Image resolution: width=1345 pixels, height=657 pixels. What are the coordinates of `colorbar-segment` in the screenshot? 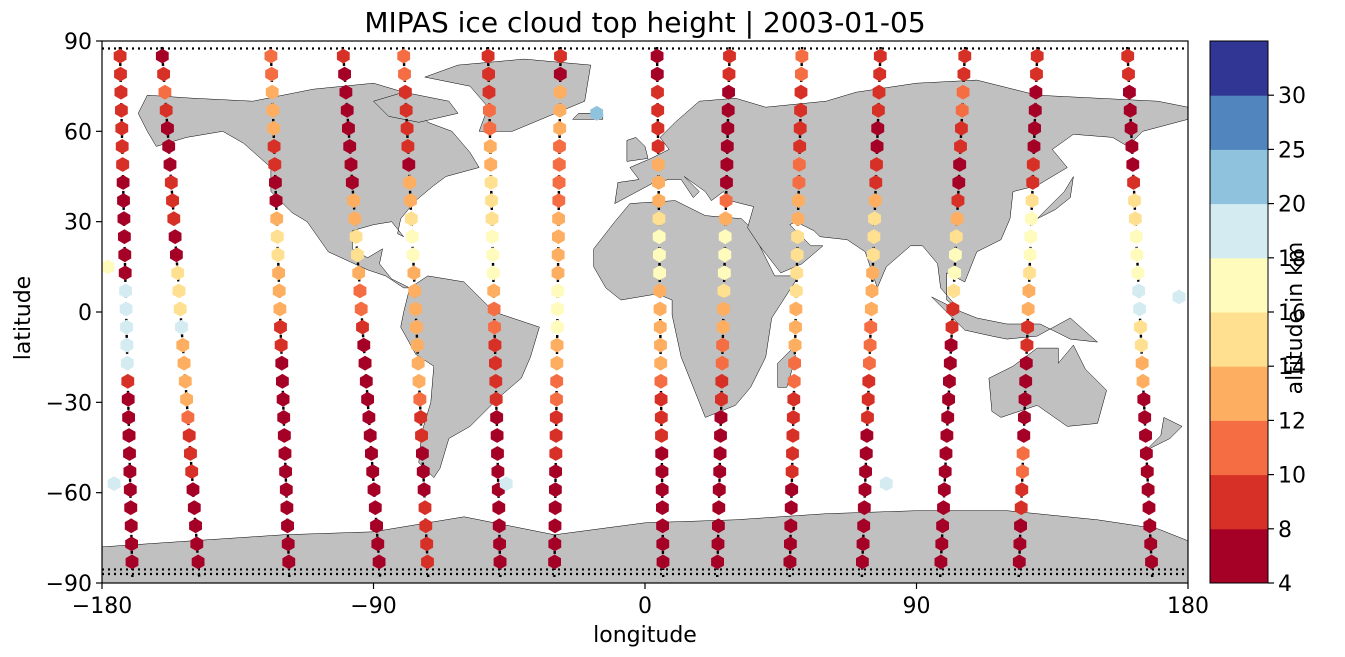 It's located at (1239, 339).